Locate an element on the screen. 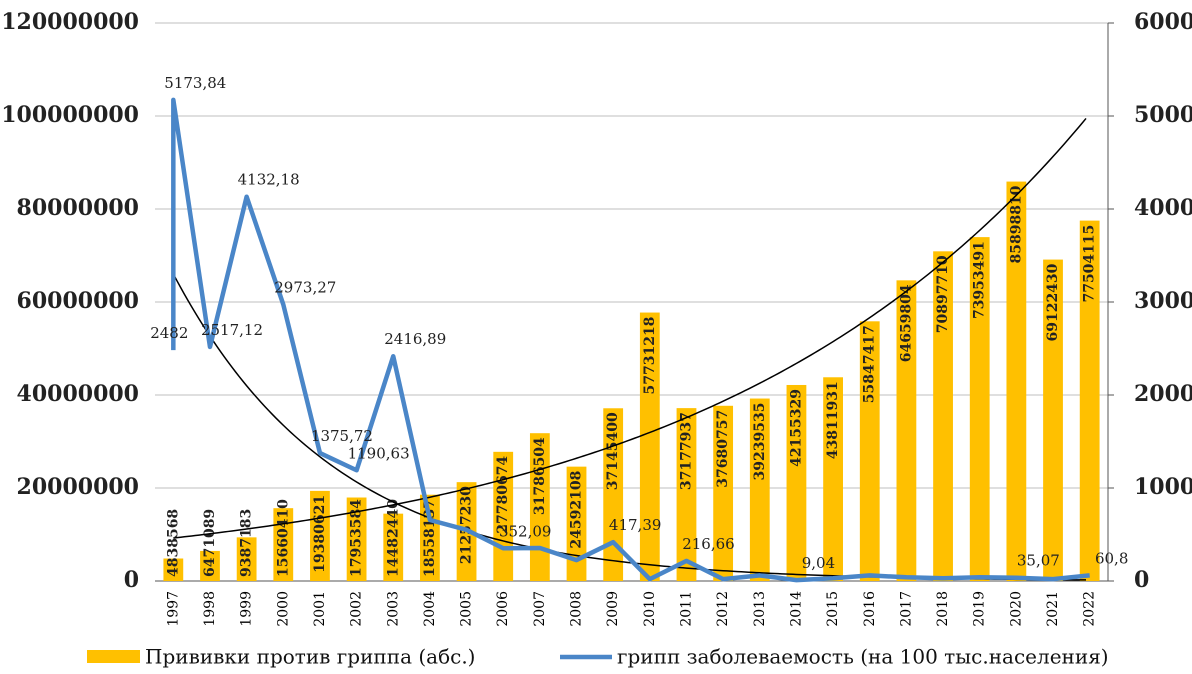  x-tick-label: 2003 is located at coordinates (393, 609).